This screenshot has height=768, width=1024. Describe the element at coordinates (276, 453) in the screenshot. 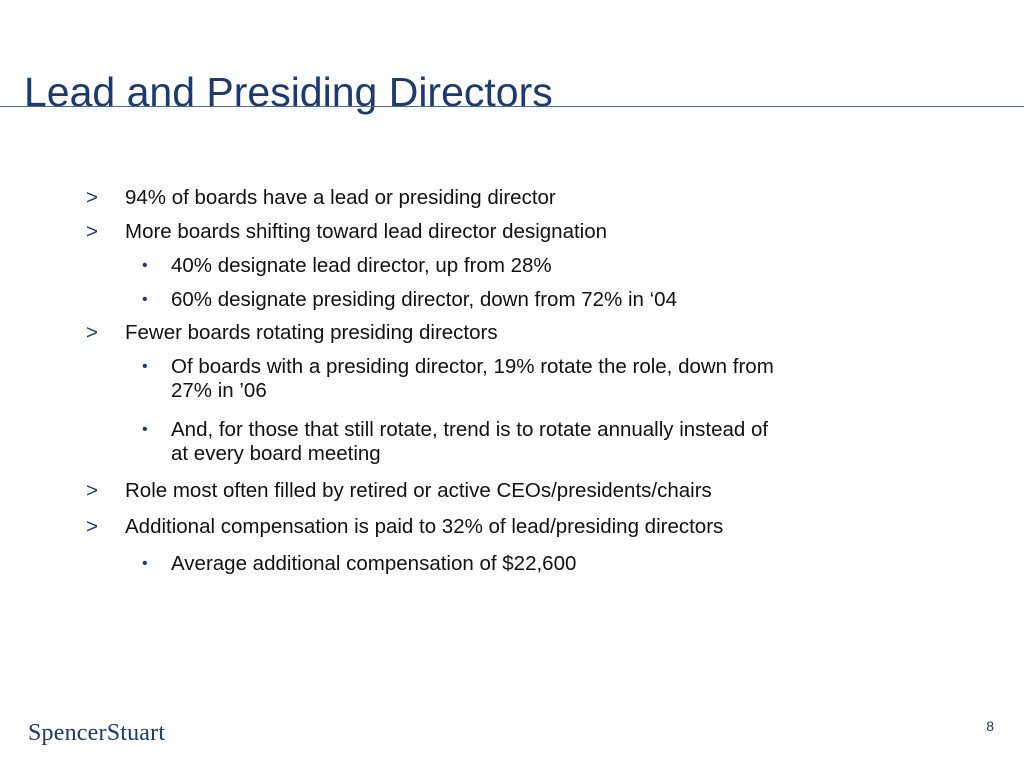

I see `sub-bullet-text-line: at every board meeting` at that location.